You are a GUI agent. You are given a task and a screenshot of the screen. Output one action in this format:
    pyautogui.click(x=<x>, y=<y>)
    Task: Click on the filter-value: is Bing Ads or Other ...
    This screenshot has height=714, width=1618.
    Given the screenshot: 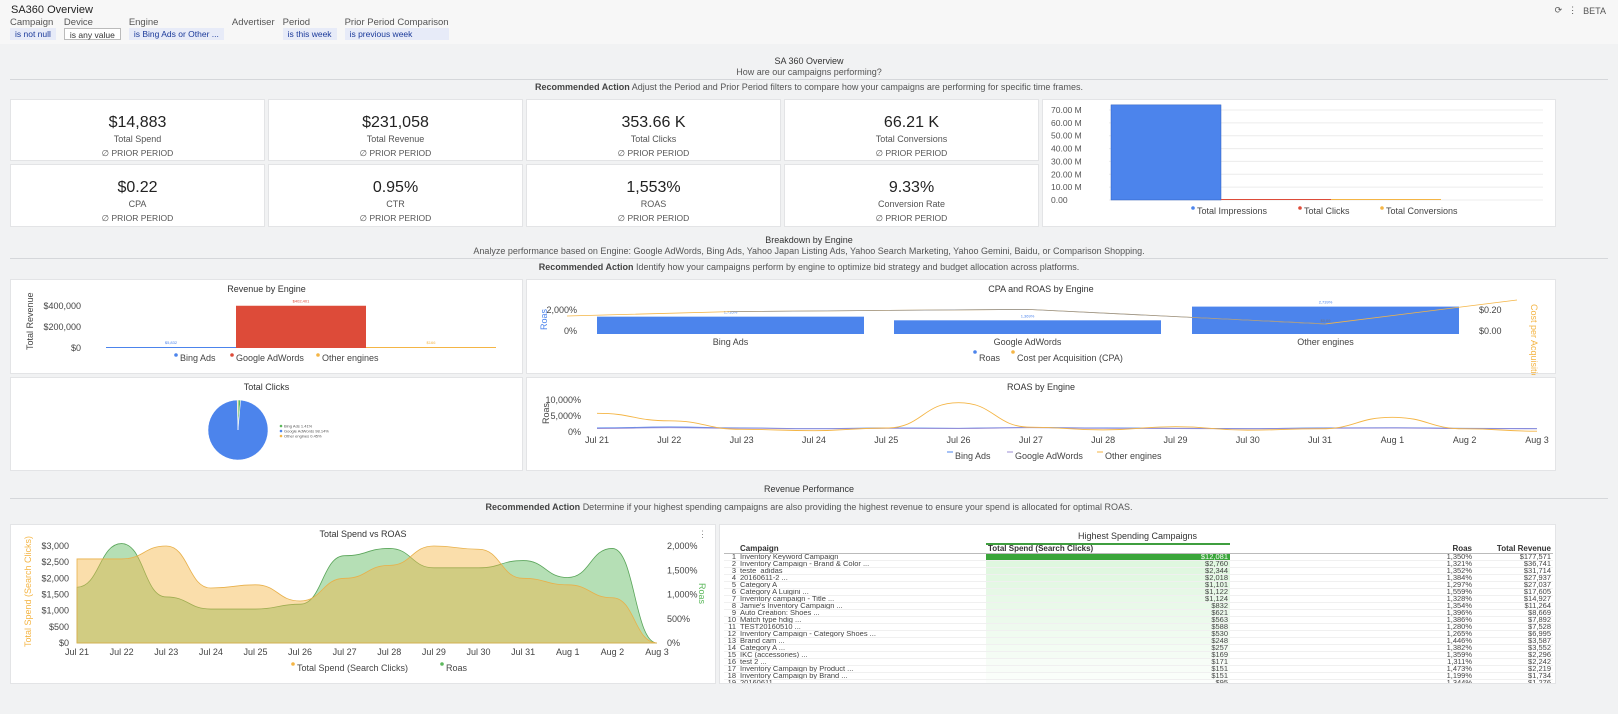 What is the action you would take?
    pyautogui.click(x=176, y=34)
    